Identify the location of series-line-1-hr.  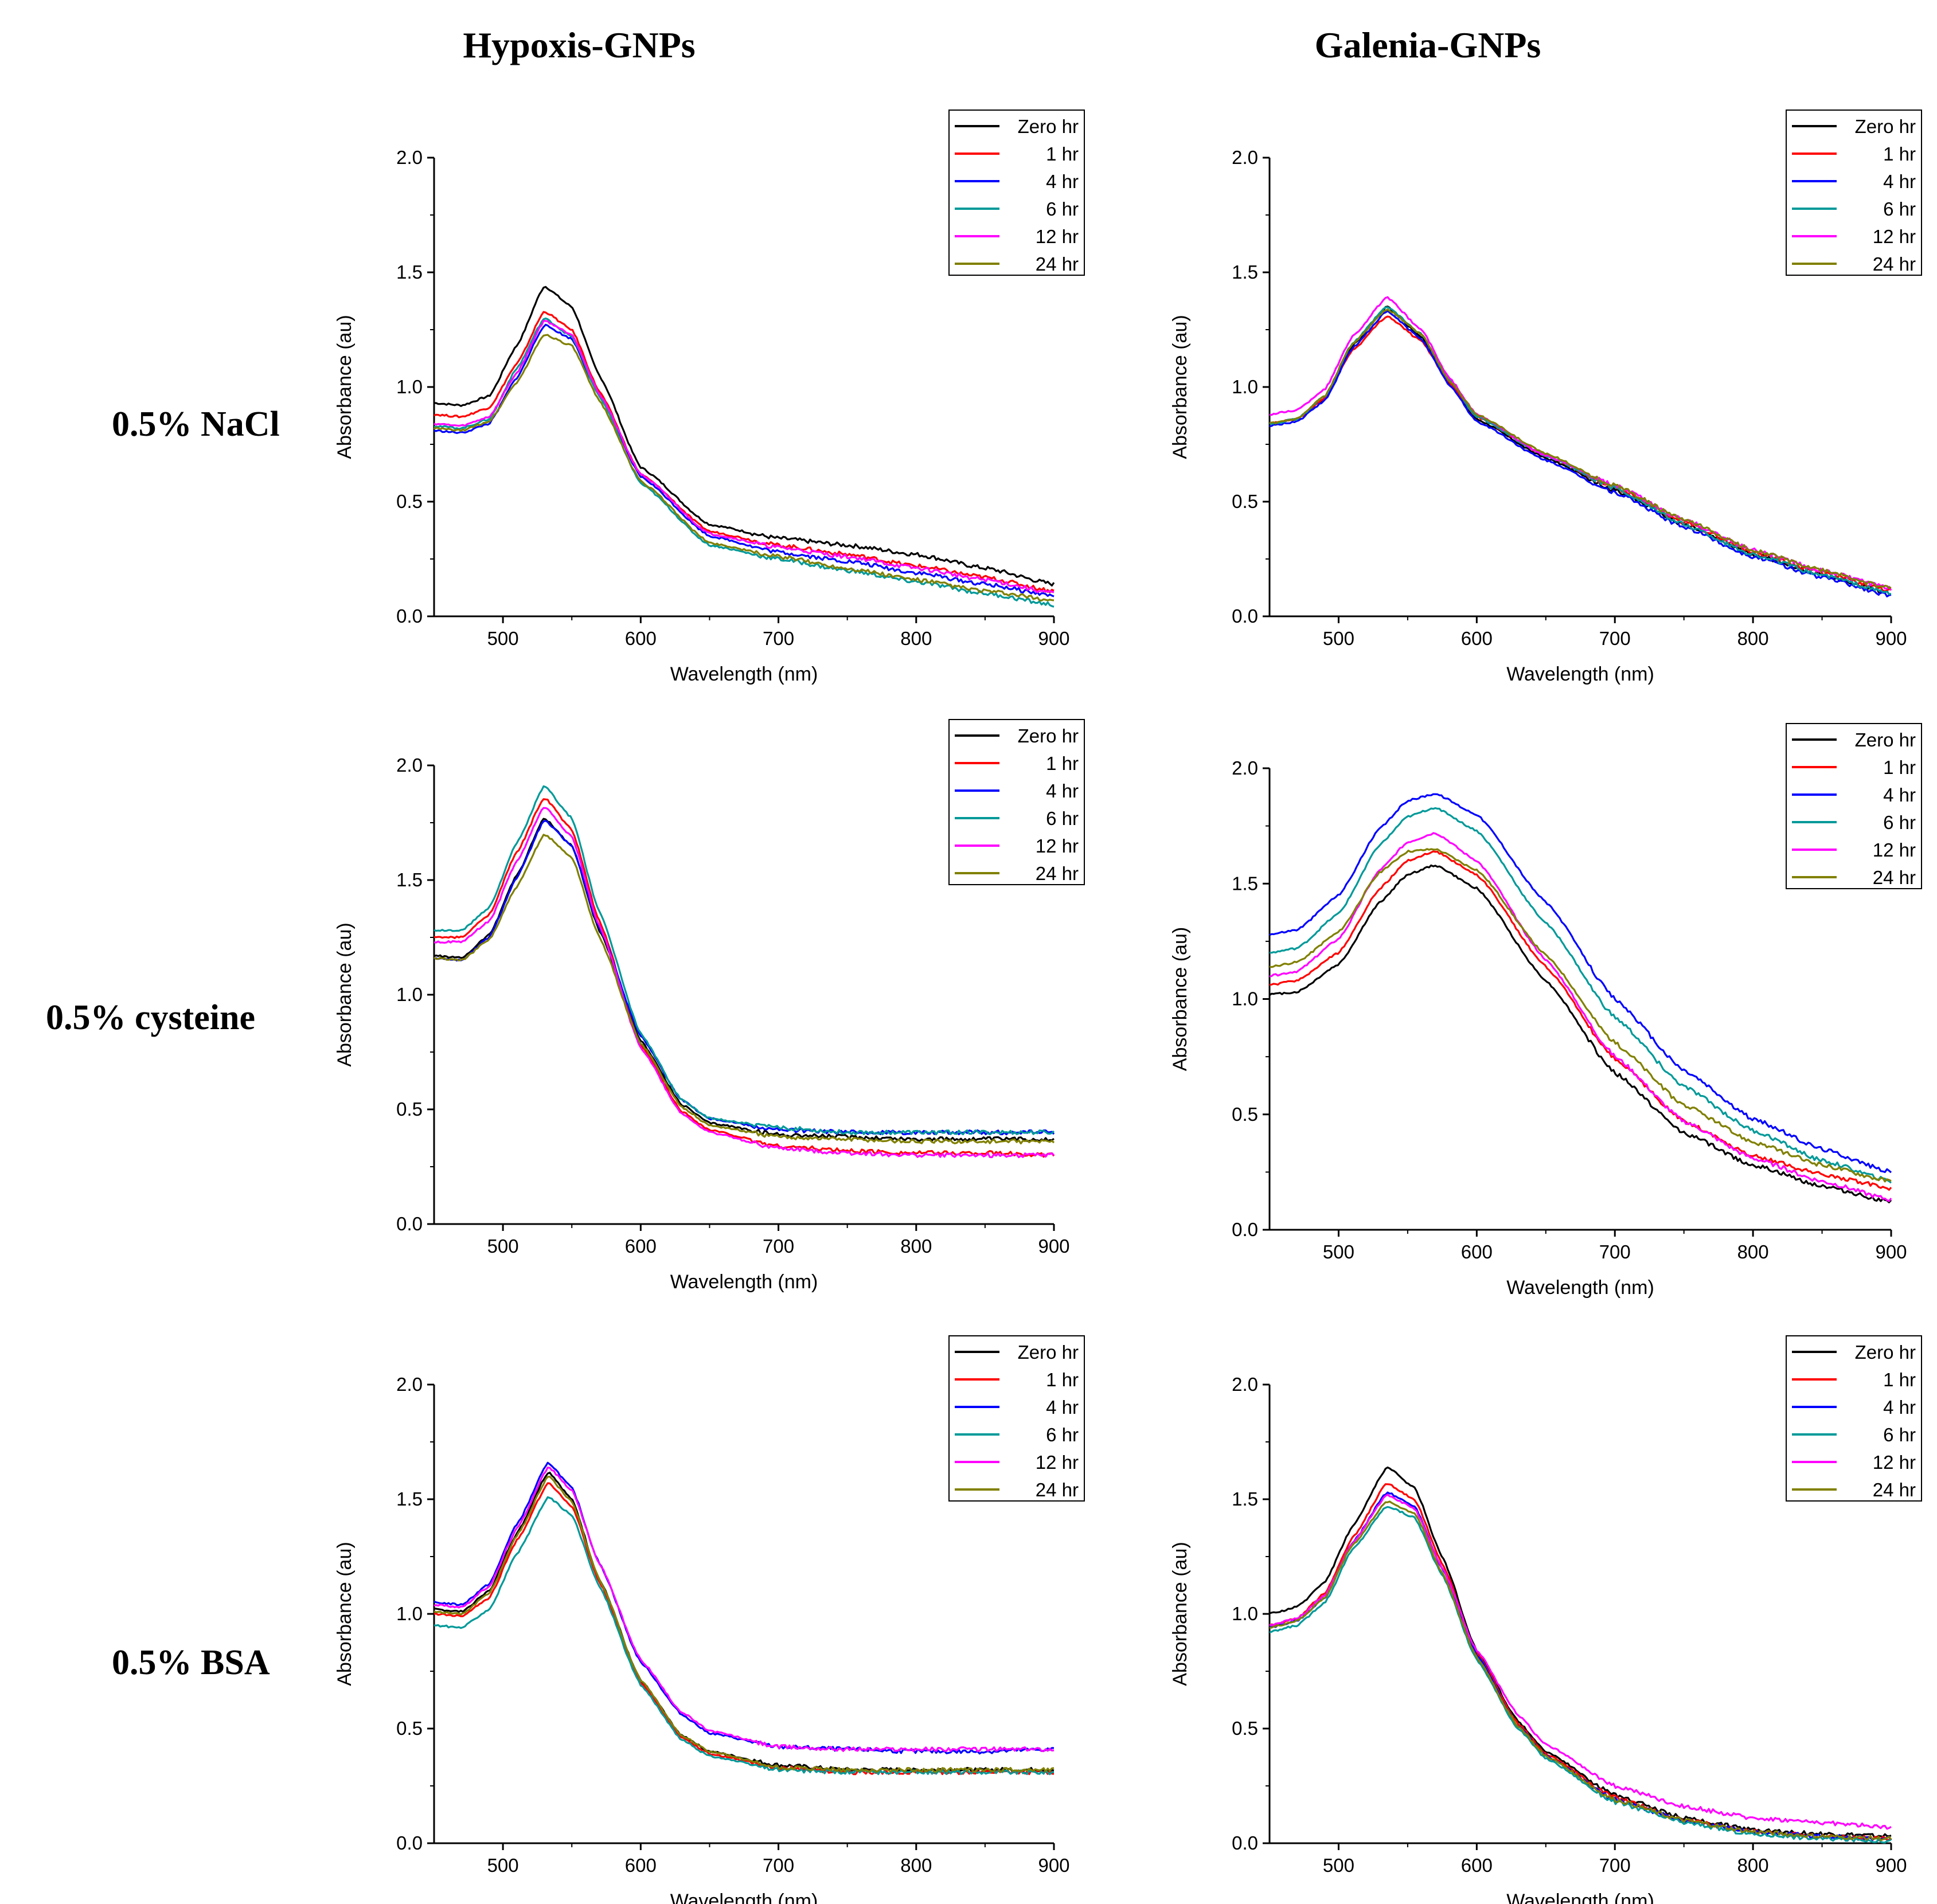
(1581, 1020).